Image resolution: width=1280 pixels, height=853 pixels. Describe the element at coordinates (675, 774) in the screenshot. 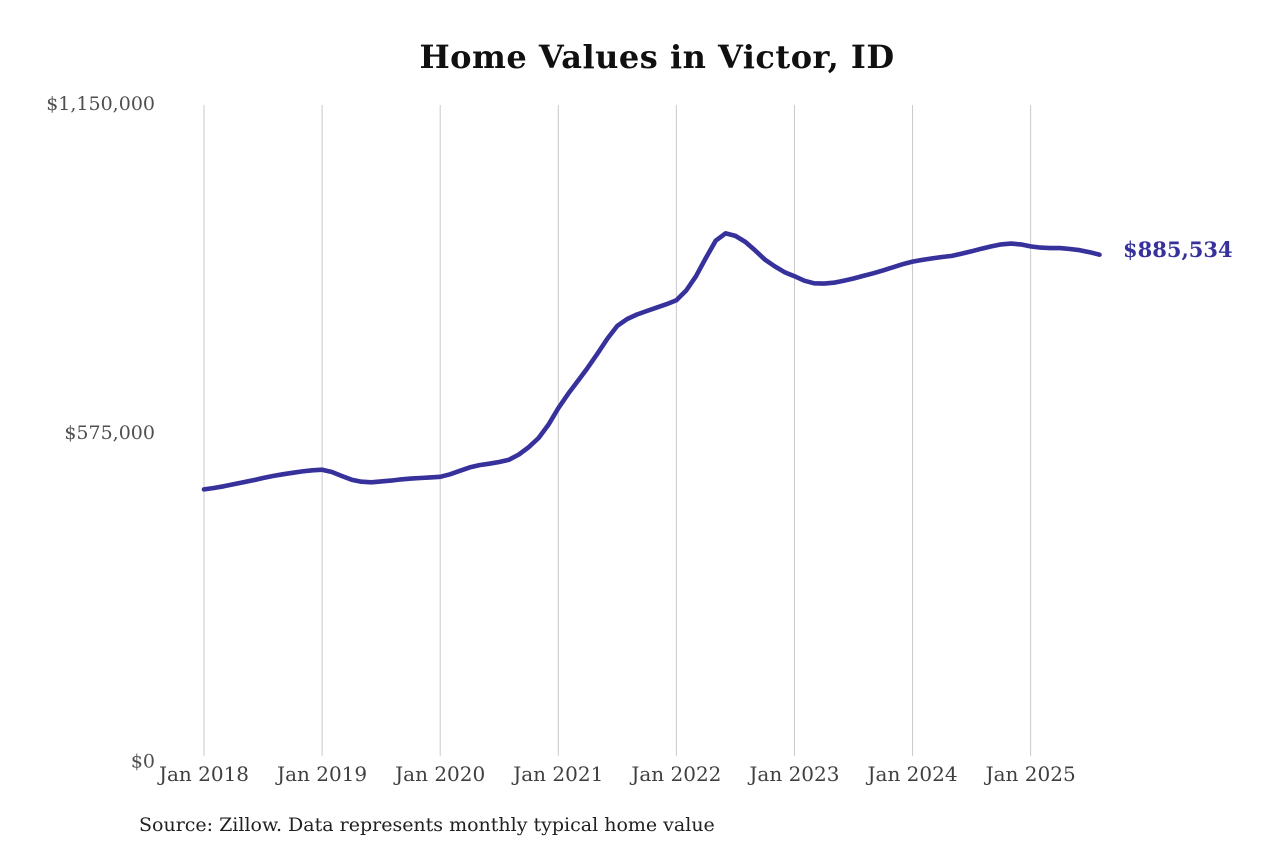

I see `x-axis-tick-label: Jan 2022` at that location.